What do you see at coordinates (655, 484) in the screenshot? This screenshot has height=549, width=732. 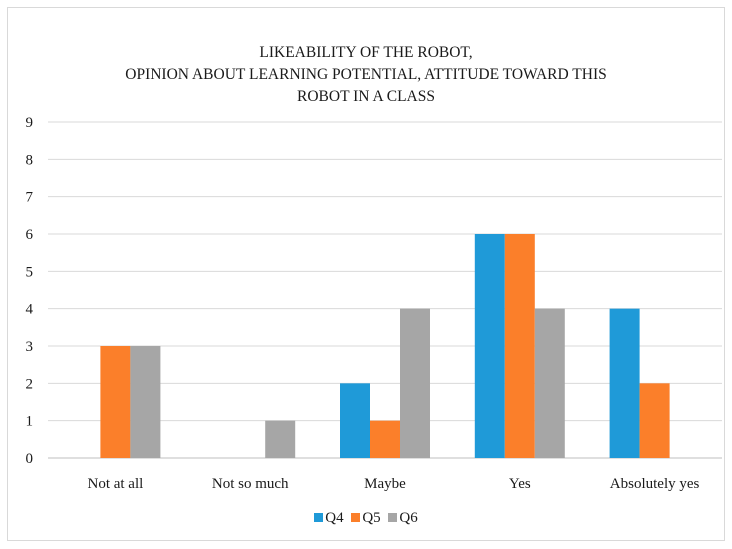 I see `x-tick-label-absolutely-yes: Absolutely yes` at bounding box center [655, 484].